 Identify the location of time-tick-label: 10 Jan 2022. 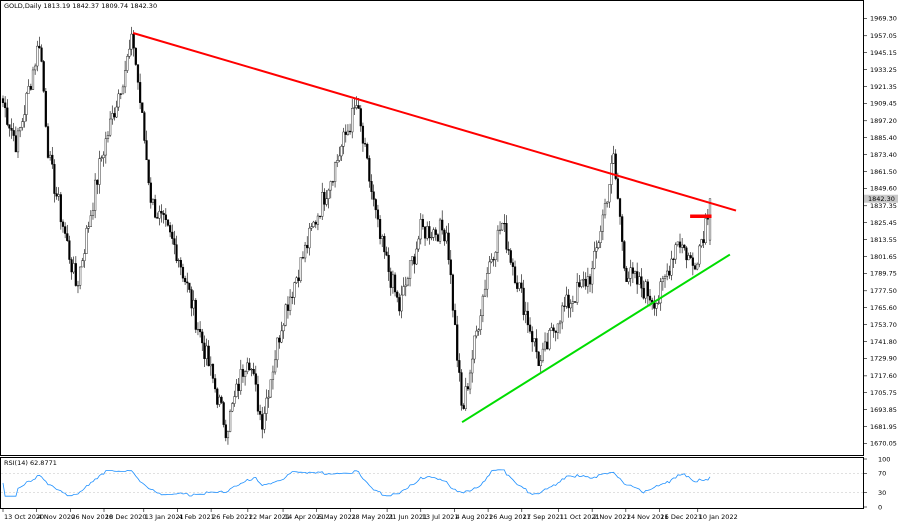
(718, 517).